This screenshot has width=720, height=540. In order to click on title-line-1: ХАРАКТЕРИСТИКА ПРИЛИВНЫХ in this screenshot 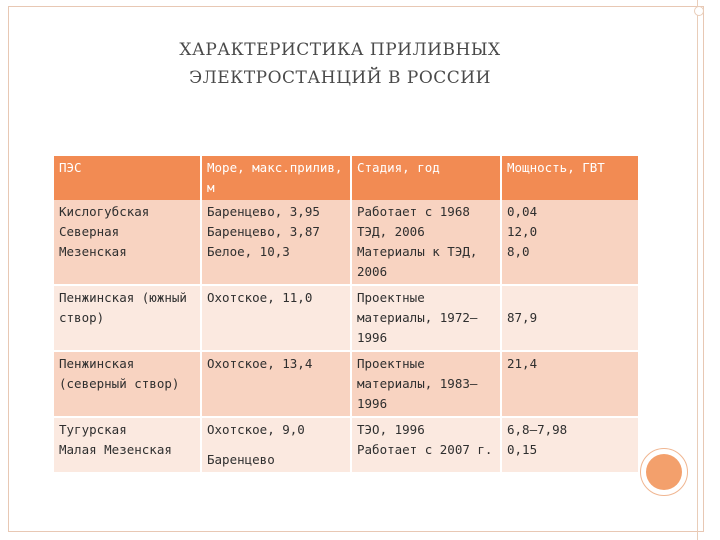, I will do `click(340, 50)`.